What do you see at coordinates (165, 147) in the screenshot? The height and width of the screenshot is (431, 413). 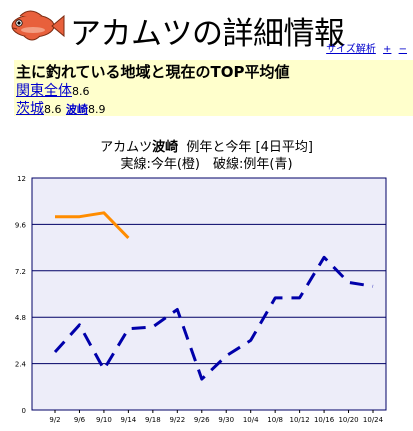 I see `chart-title-location: 波崎` at bounding box center [165, 147].